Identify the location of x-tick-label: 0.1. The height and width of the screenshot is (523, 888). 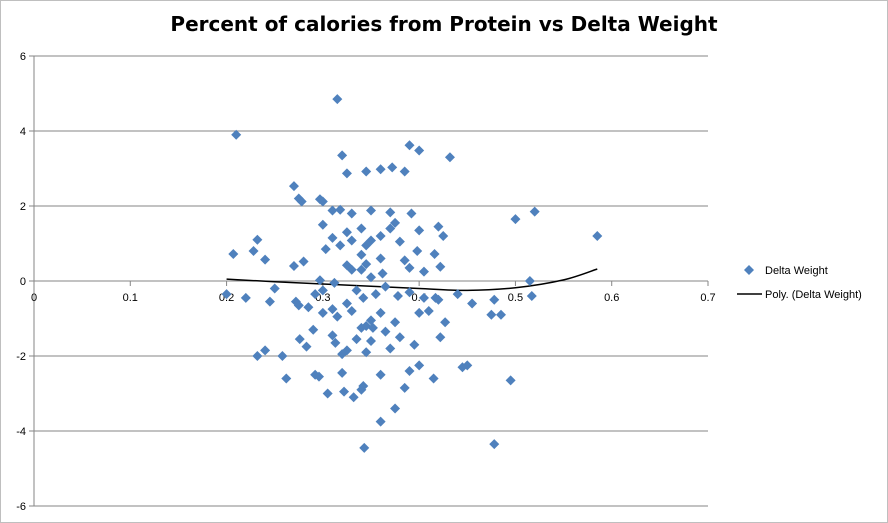
(130, 298).